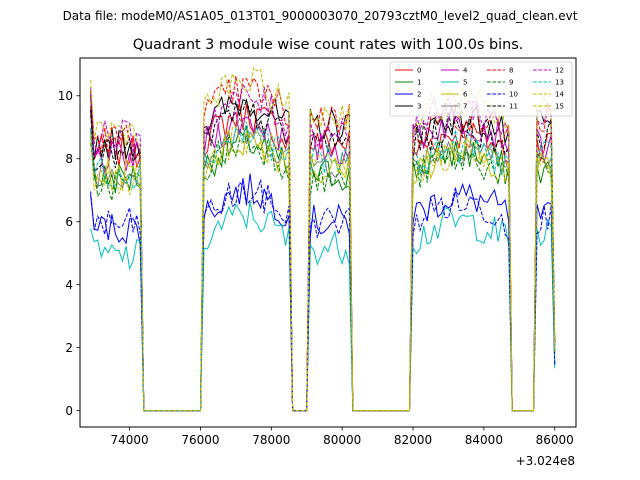  Describe the element at coordinates (419, 83) in the screenshot. I see `legend-label-1: 1` at that location.